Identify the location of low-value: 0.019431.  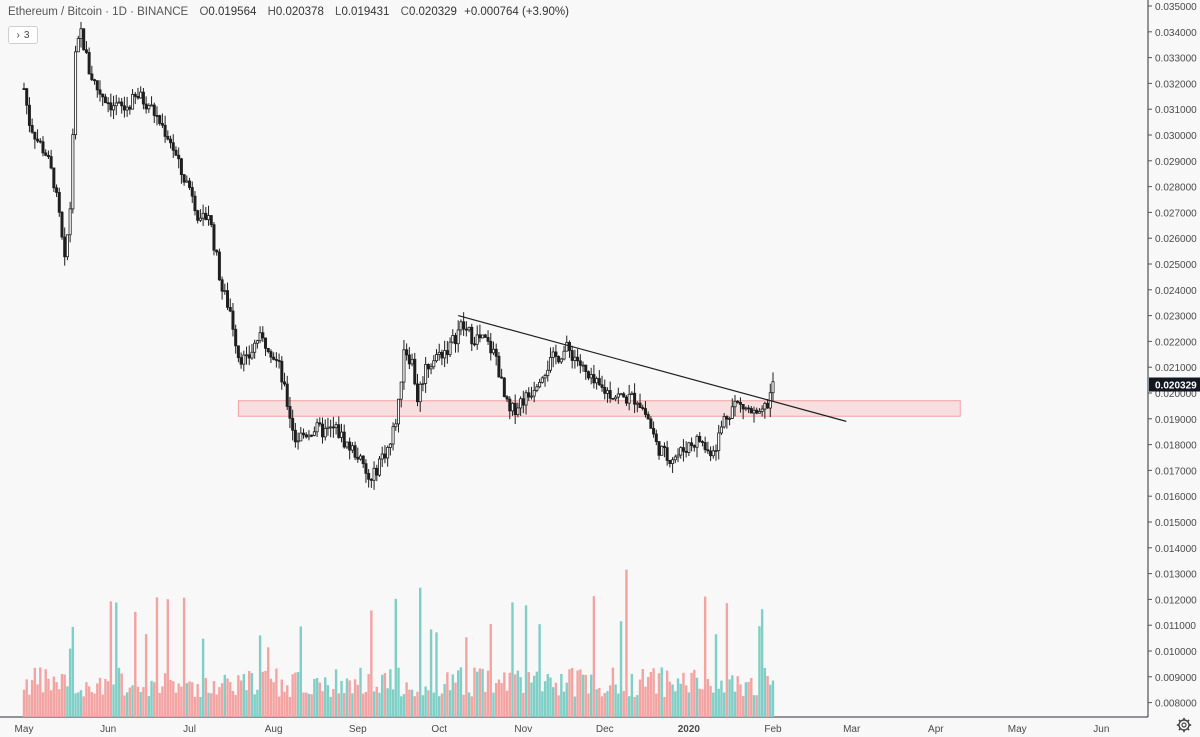
(365, 12).